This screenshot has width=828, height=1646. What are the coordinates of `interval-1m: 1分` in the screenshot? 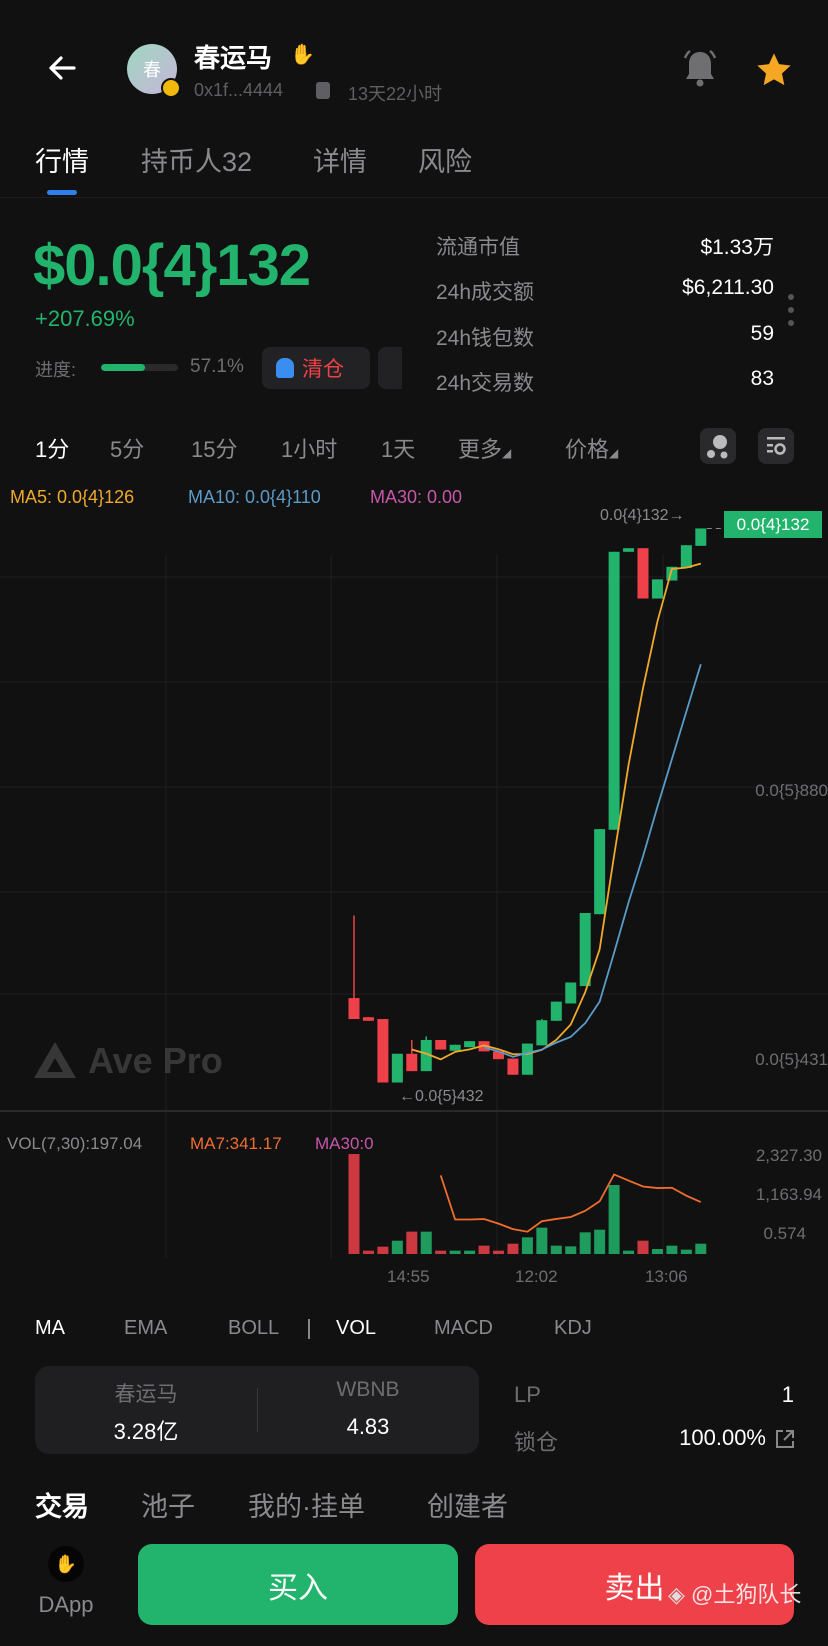 It's located at (52, 449).